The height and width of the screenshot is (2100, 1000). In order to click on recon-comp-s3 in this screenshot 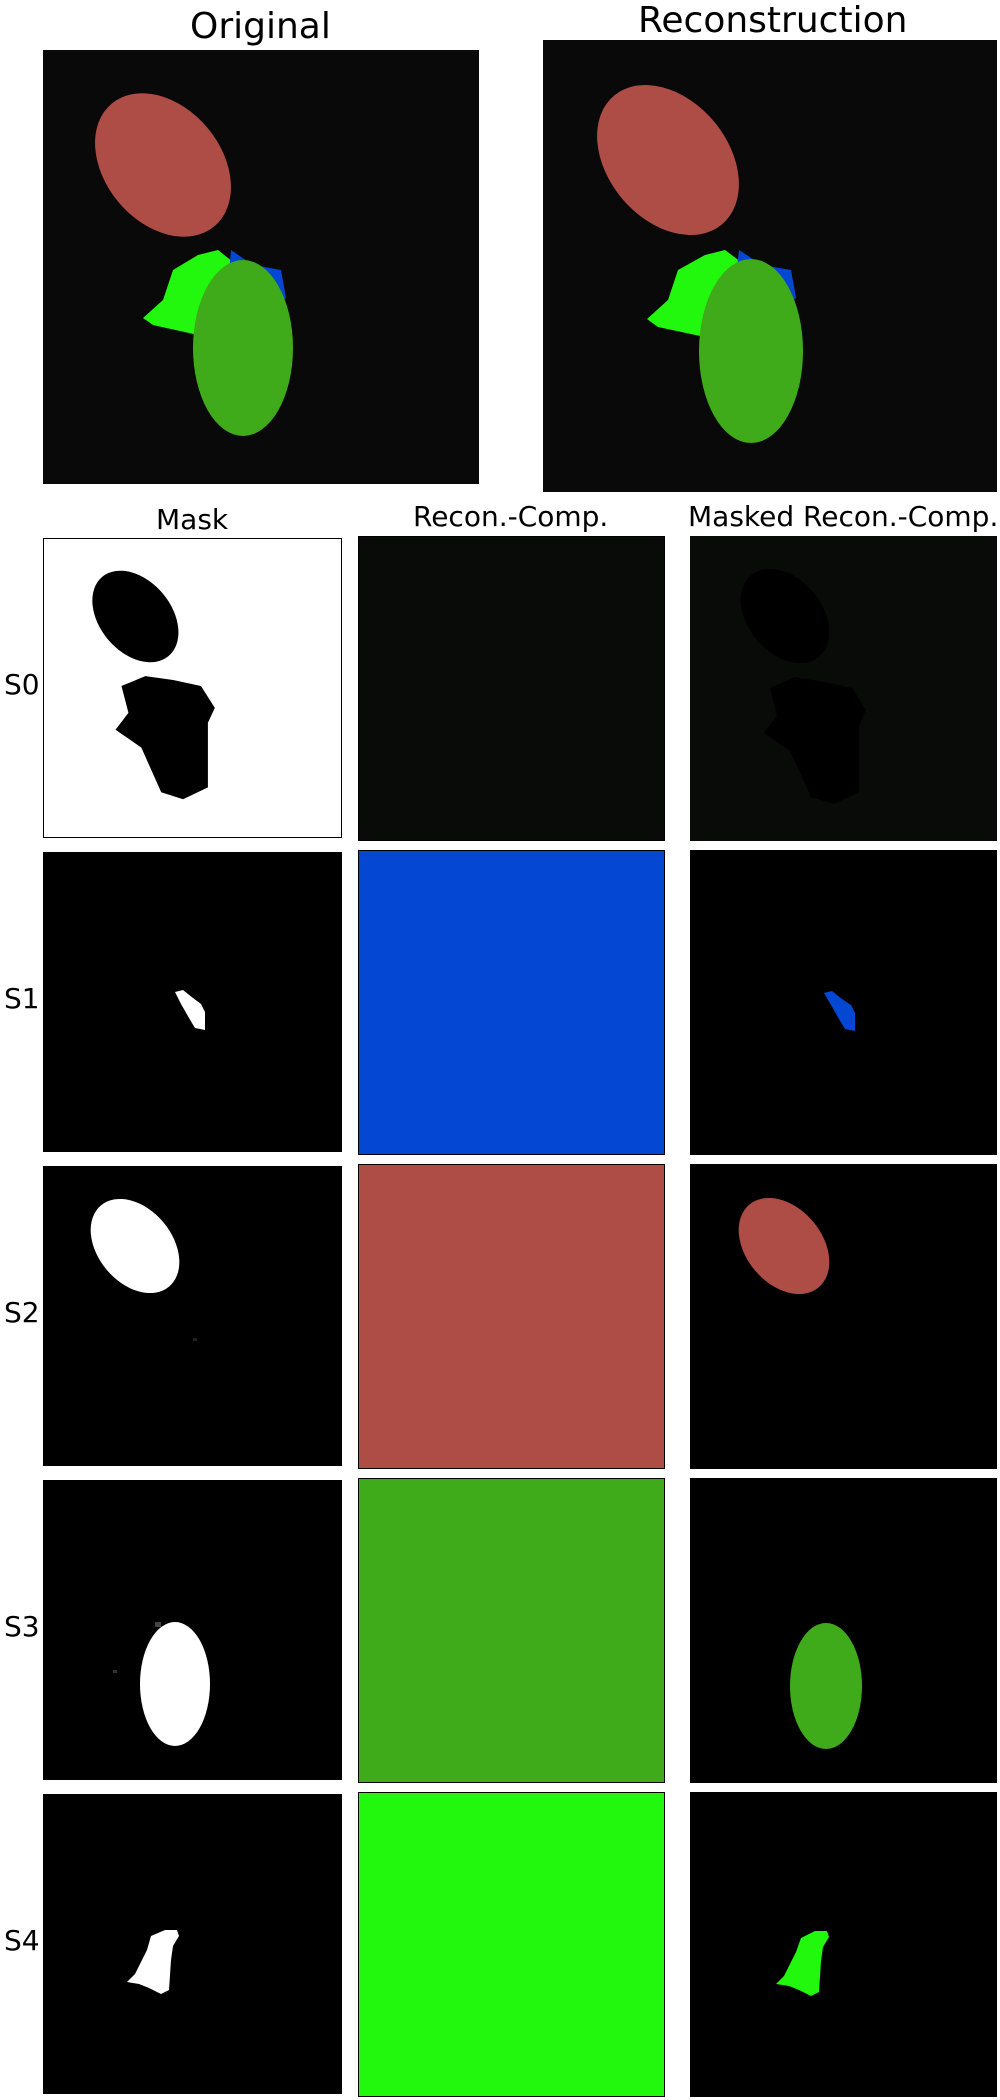, I will do `click(511, 1630)`.